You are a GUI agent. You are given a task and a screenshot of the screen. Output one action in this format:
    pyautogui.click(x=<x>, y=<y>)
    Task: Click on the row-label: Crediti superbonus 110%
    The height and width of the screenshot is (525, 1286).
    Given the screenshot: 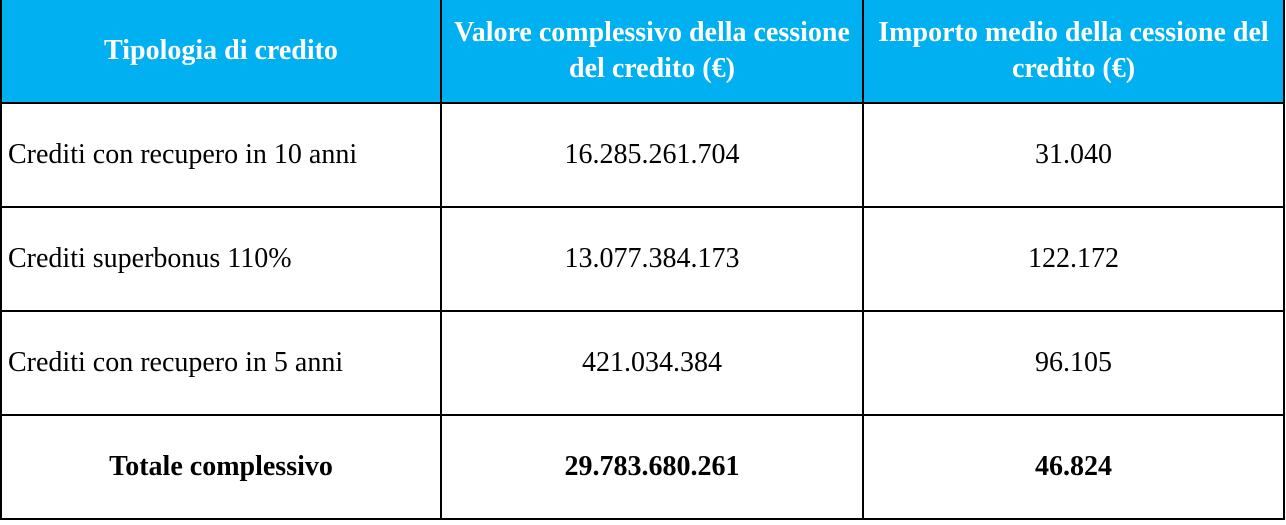 What is the action you would take?
    pyautogui.click(x=221, y=259)
    